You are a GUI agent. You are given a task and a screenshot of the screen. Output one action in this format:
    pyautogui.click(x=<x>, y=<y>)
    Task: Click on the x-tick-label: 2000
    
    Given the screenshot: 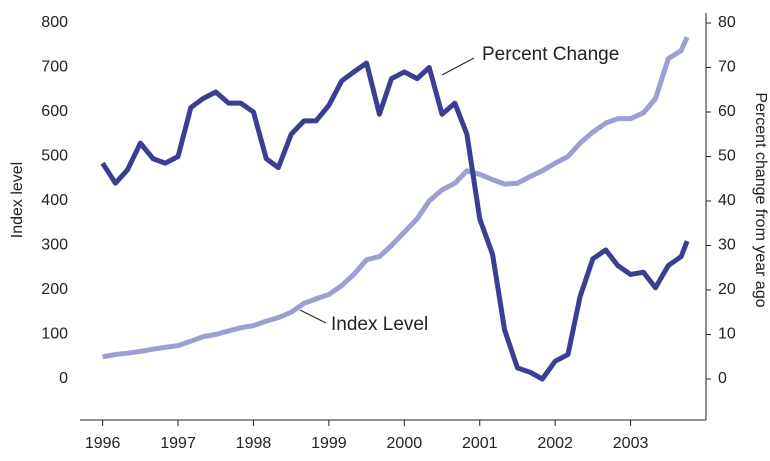 What is the action you would take?
    pyautogui.click(x=405, y=443)
    